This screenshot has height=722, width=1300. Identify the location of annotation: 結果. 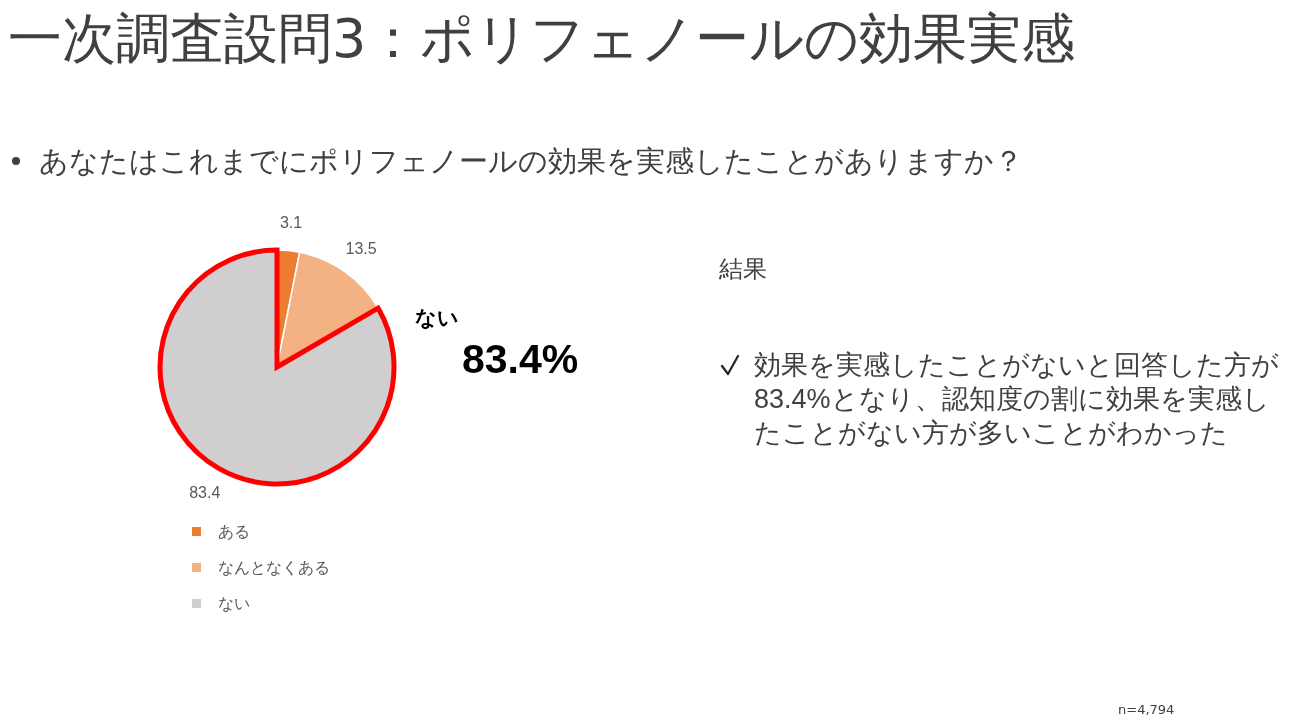
(743, 269).